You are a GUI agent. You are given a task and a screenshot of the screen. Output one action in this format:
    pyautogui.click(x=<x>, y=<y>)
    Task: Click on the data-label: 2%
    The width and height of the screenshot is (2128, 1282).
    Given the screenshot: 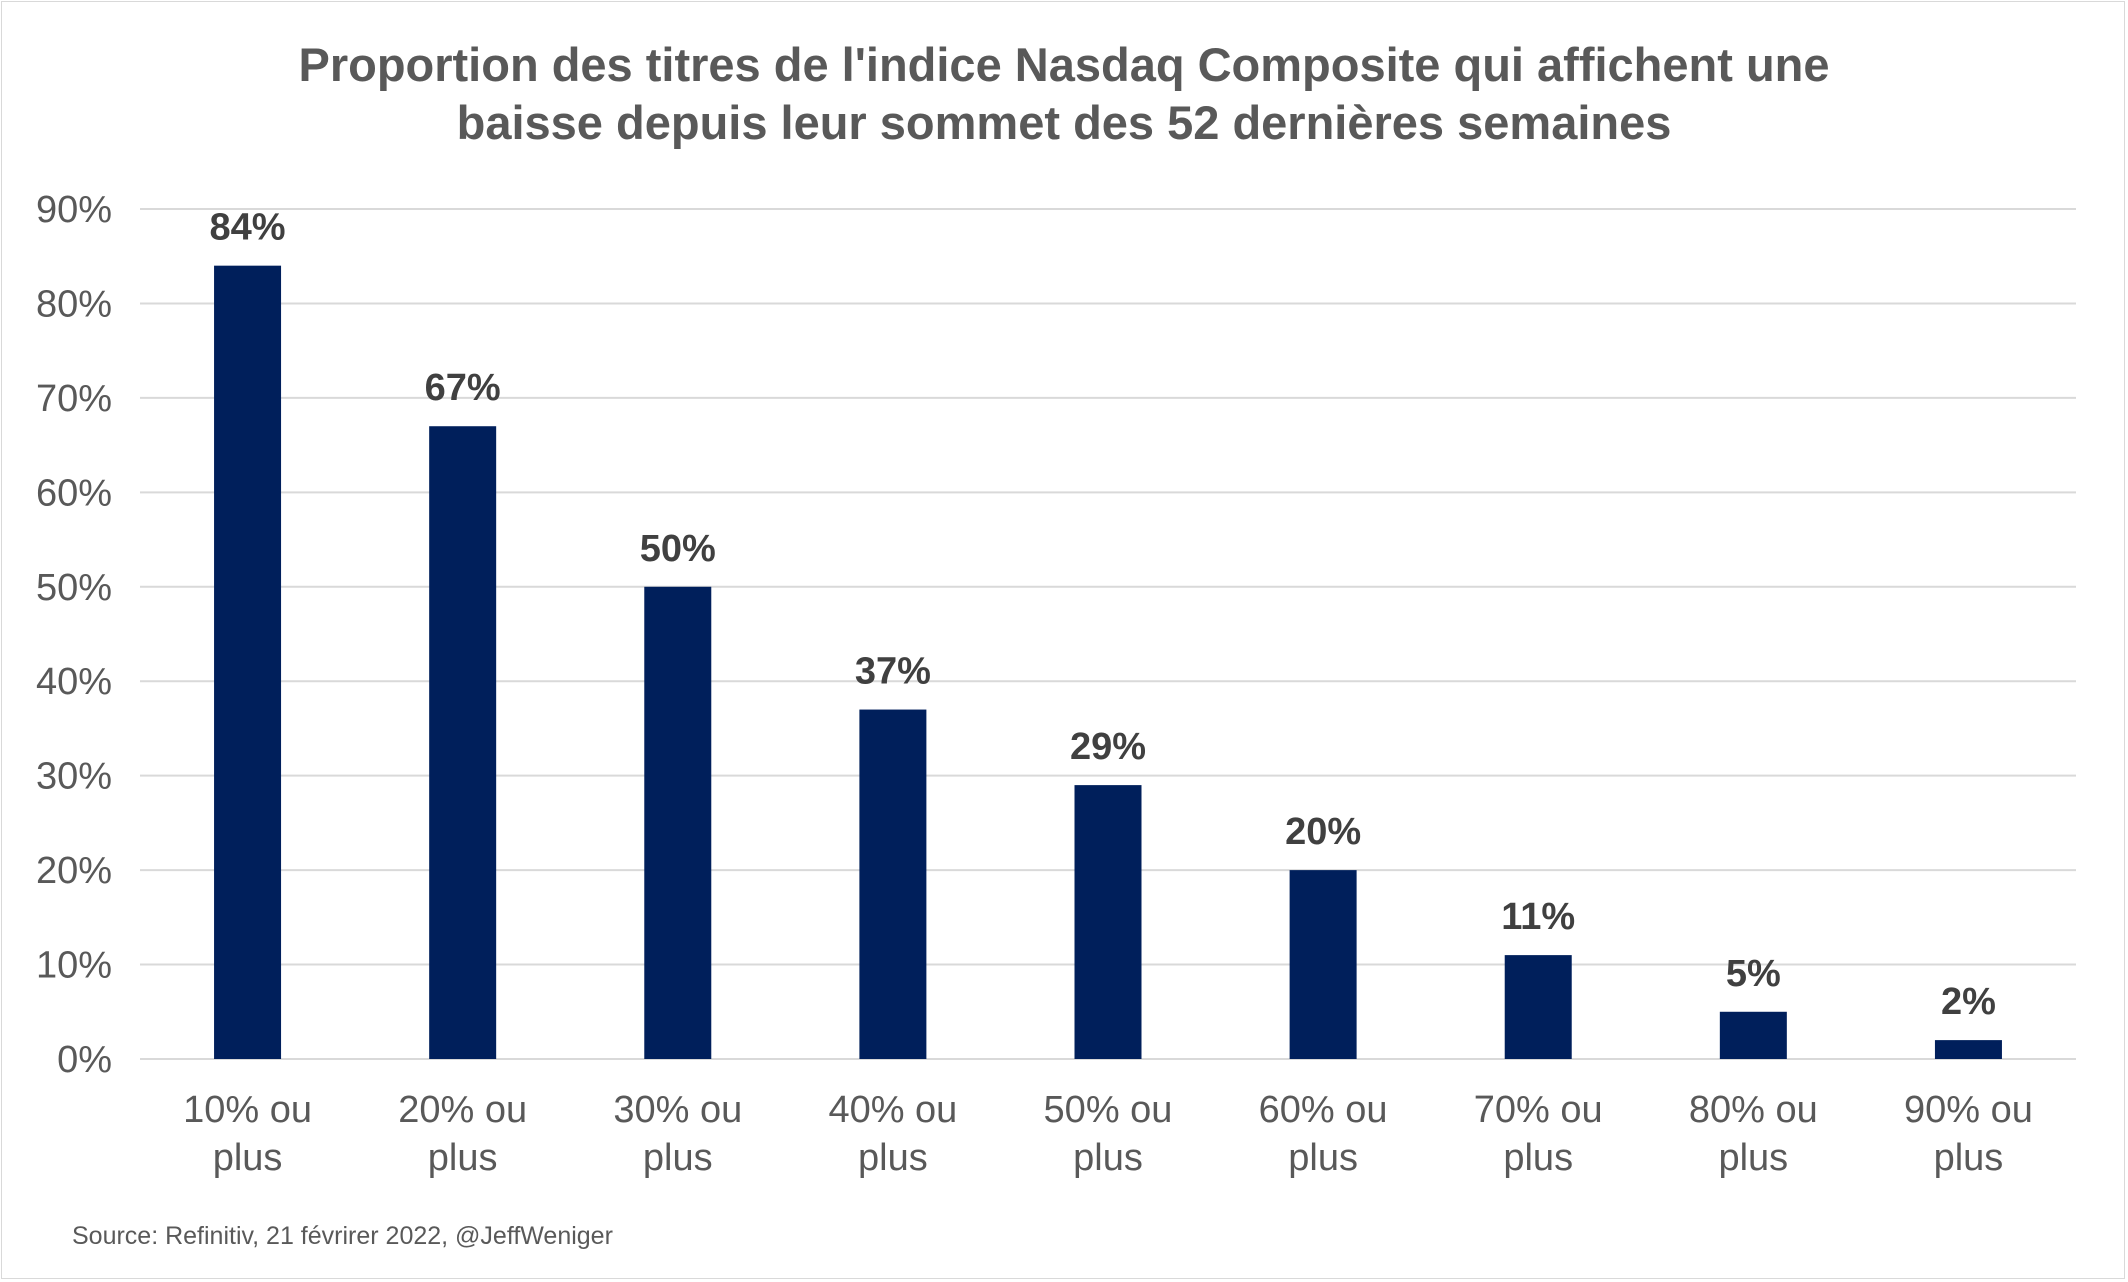 What is the action you would take?
    pyautogui.click(x=1968, y=1002)
    